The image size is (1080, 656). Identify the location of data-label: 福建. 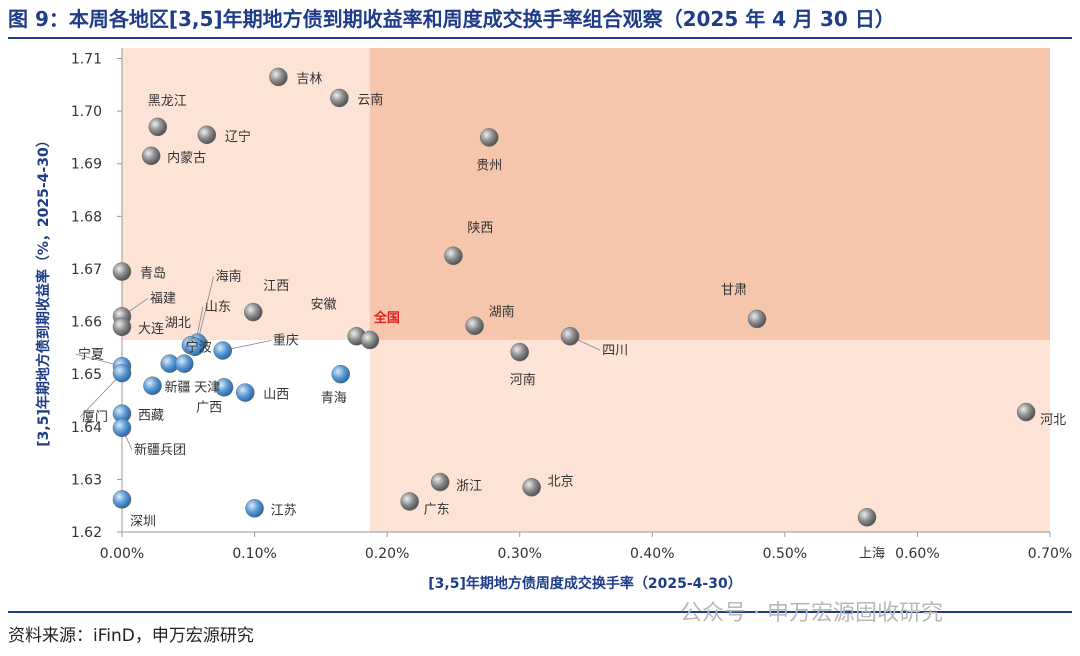
(163, 298).